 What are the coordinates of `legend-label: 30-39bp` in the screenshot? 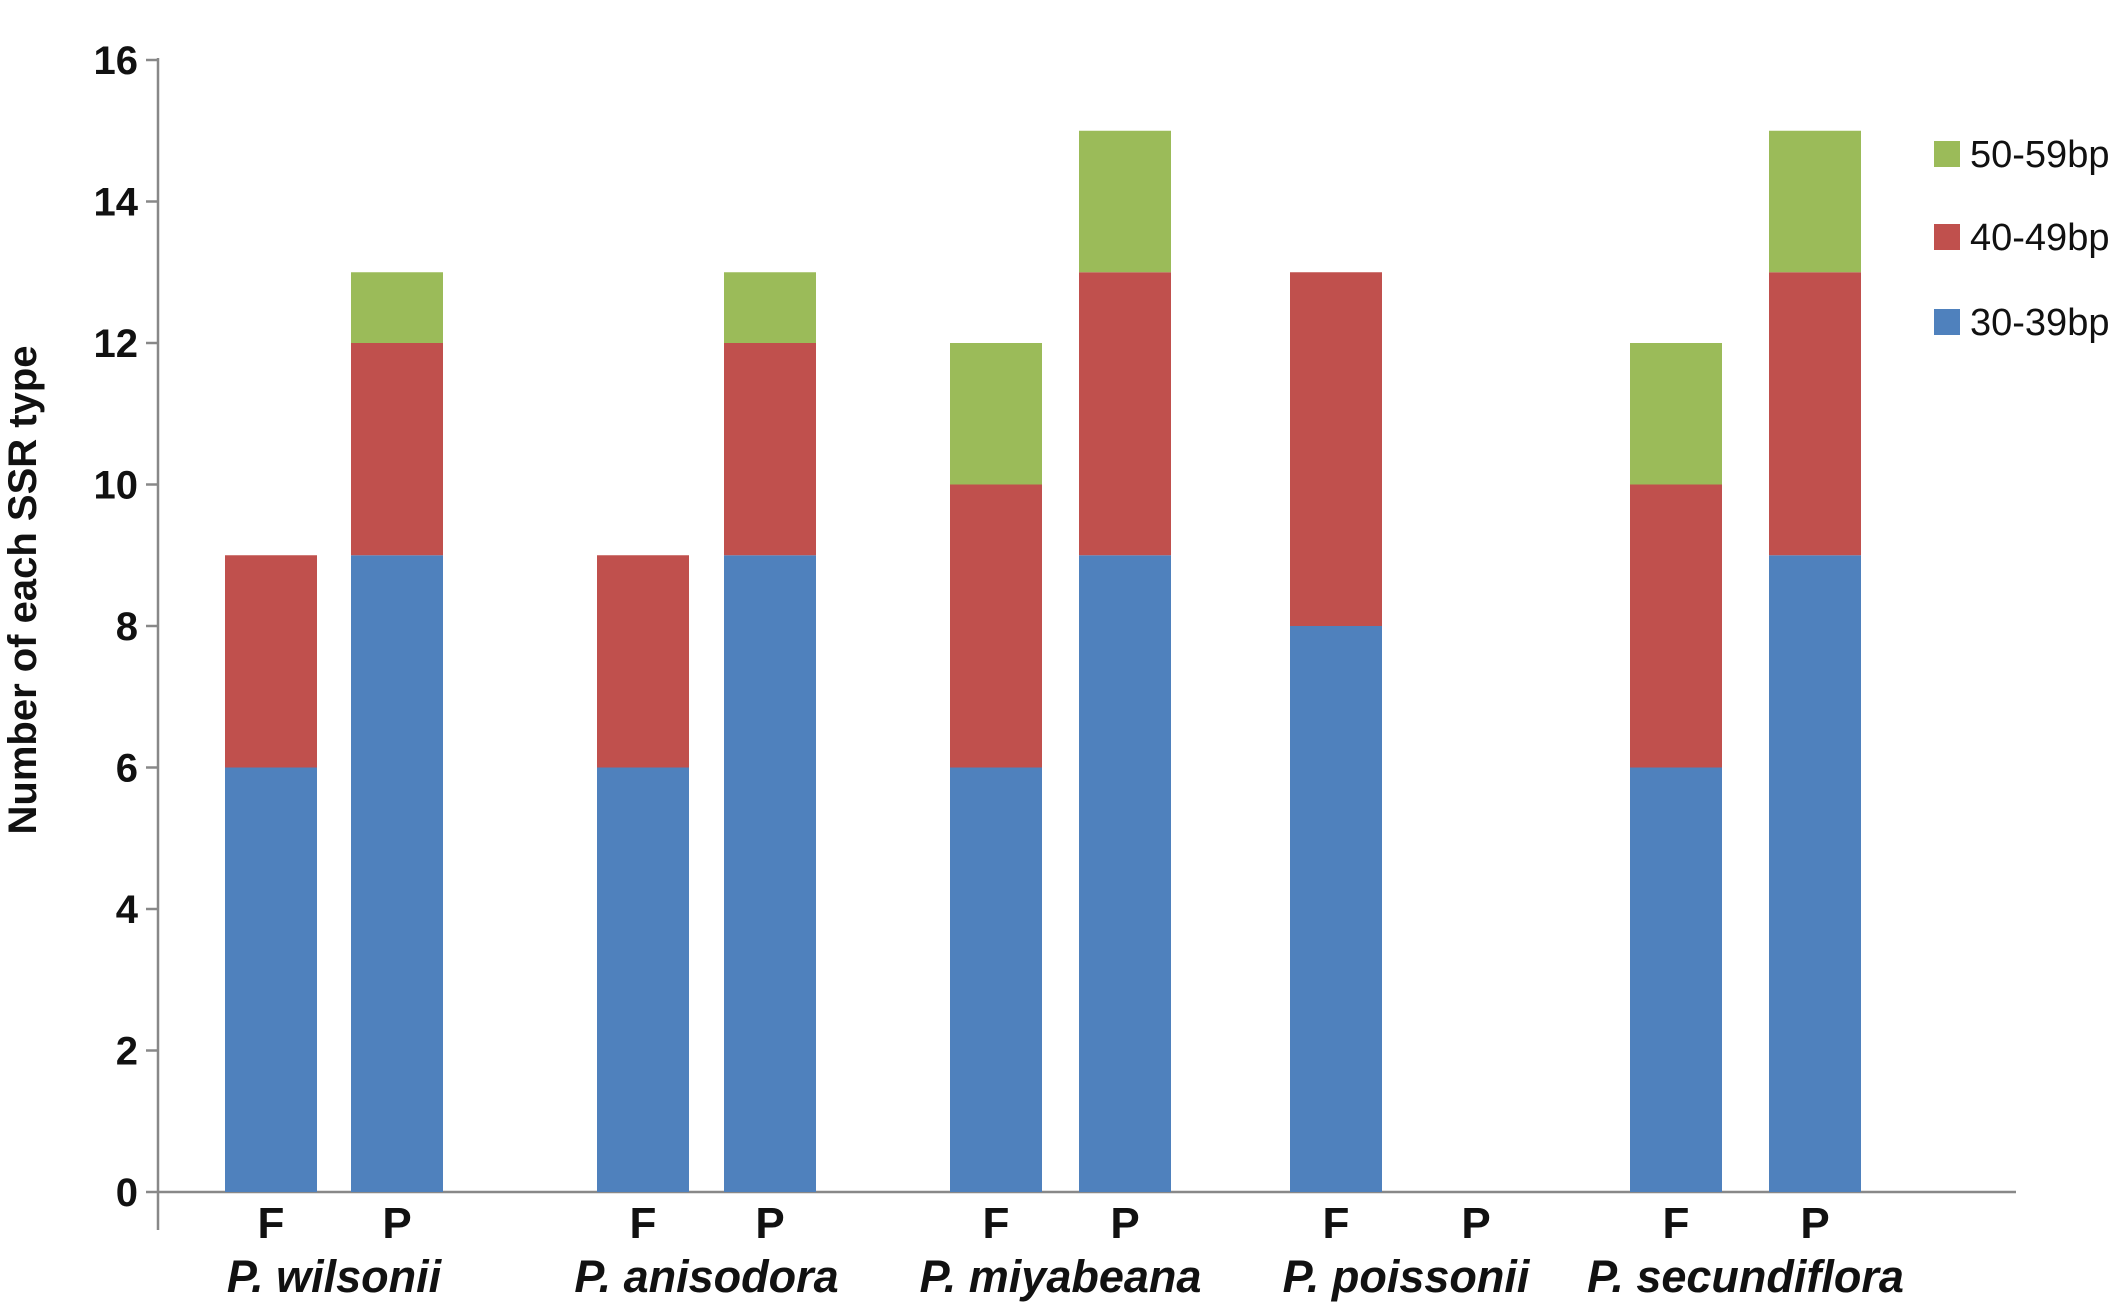 It's located at (2039, 323).